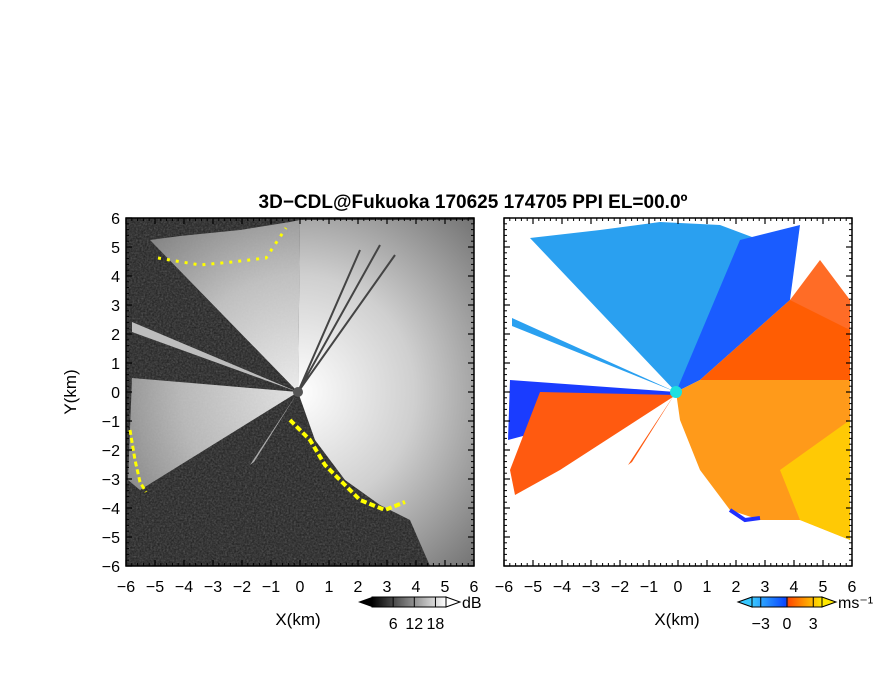 The image size is (880, 680). Describe the element at coordinates (414, 624) in the screenshot. I see `colorbar-tick-label: 12` at that location.